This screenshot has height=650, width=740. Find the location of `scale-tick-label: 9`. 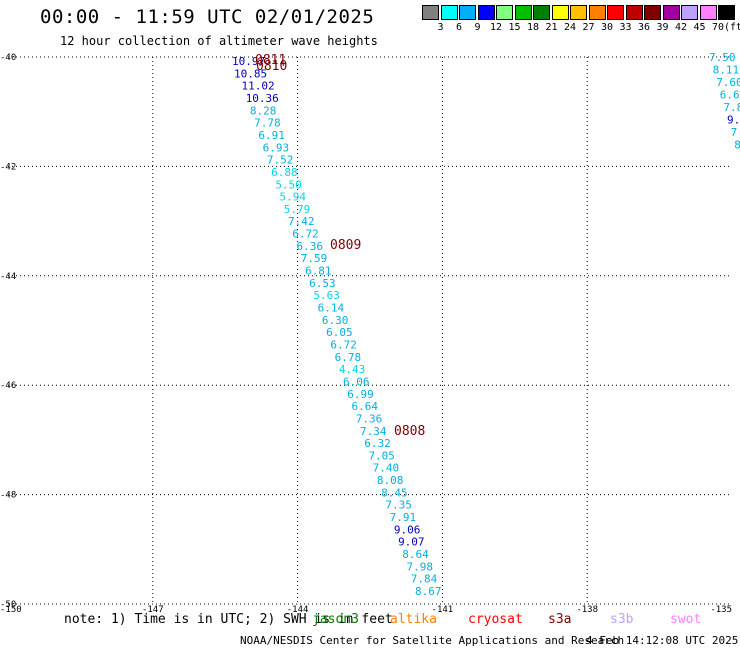

scale-tick-label: 9 is located at coordinates (477, 27).